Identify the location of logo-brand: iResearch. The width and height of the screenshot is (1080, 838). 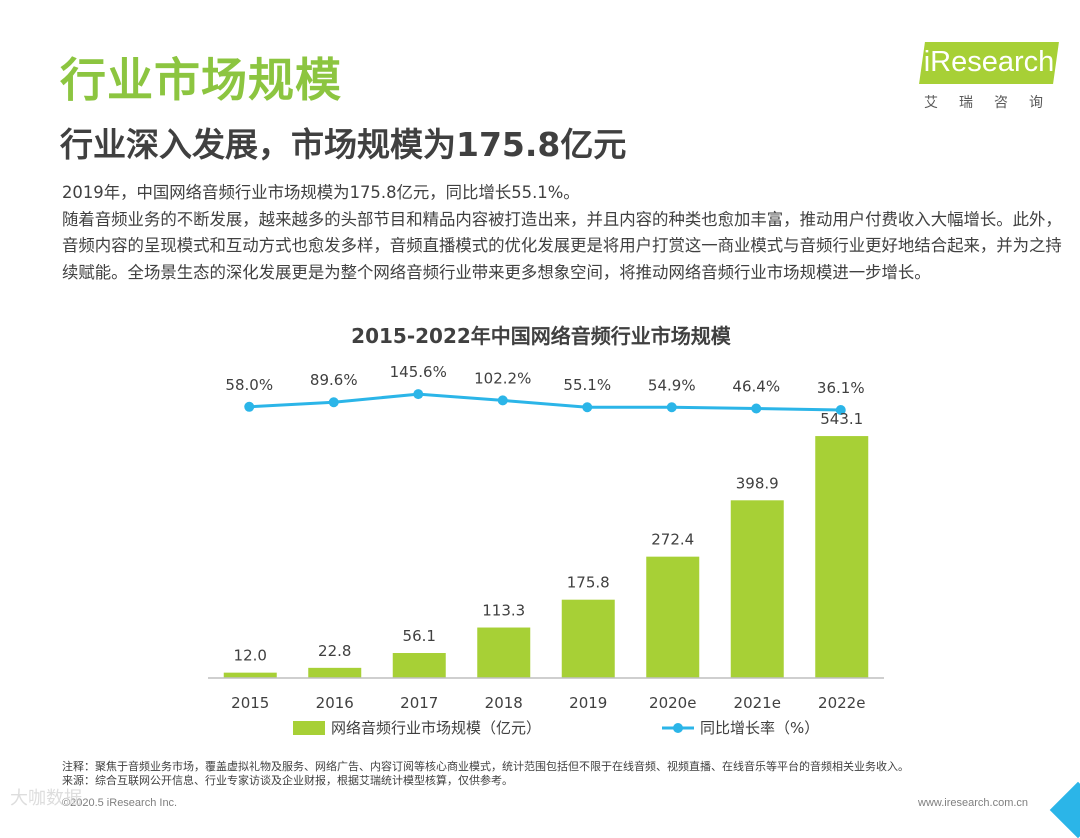
(989, 62).